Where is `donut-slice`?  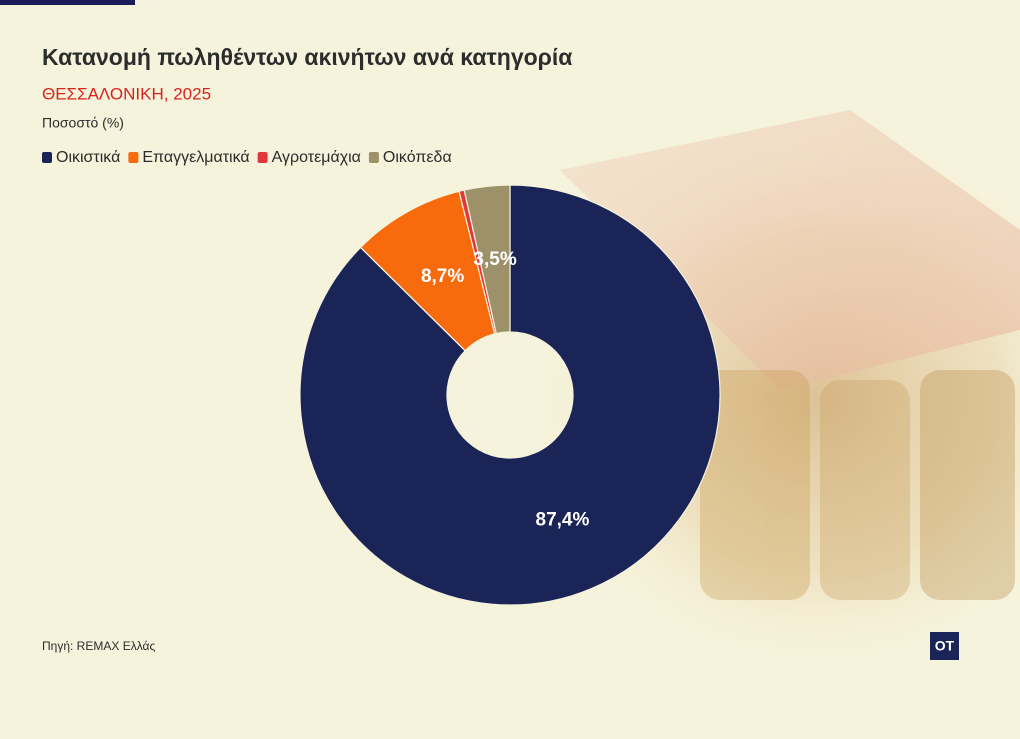 donut-slice is located at coordinates (487, 259).